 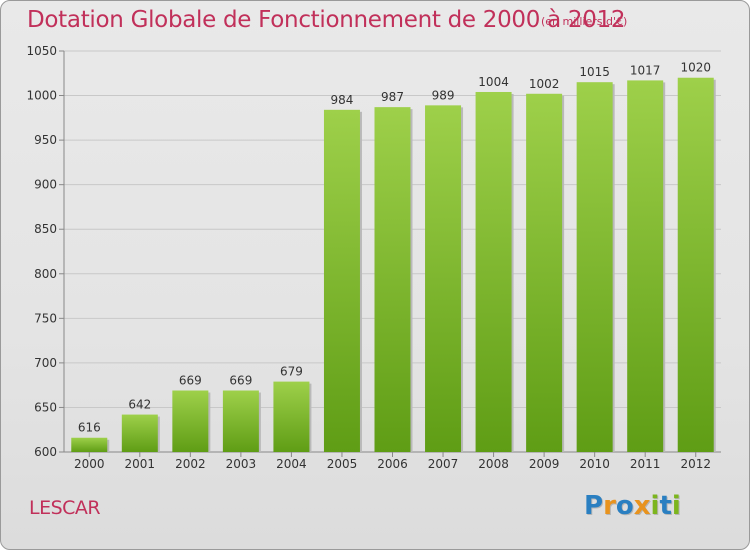 What do you see at coordinates (139, 433) in the screenshot?
I see `bar-2001` at bounding box center [139, 433].